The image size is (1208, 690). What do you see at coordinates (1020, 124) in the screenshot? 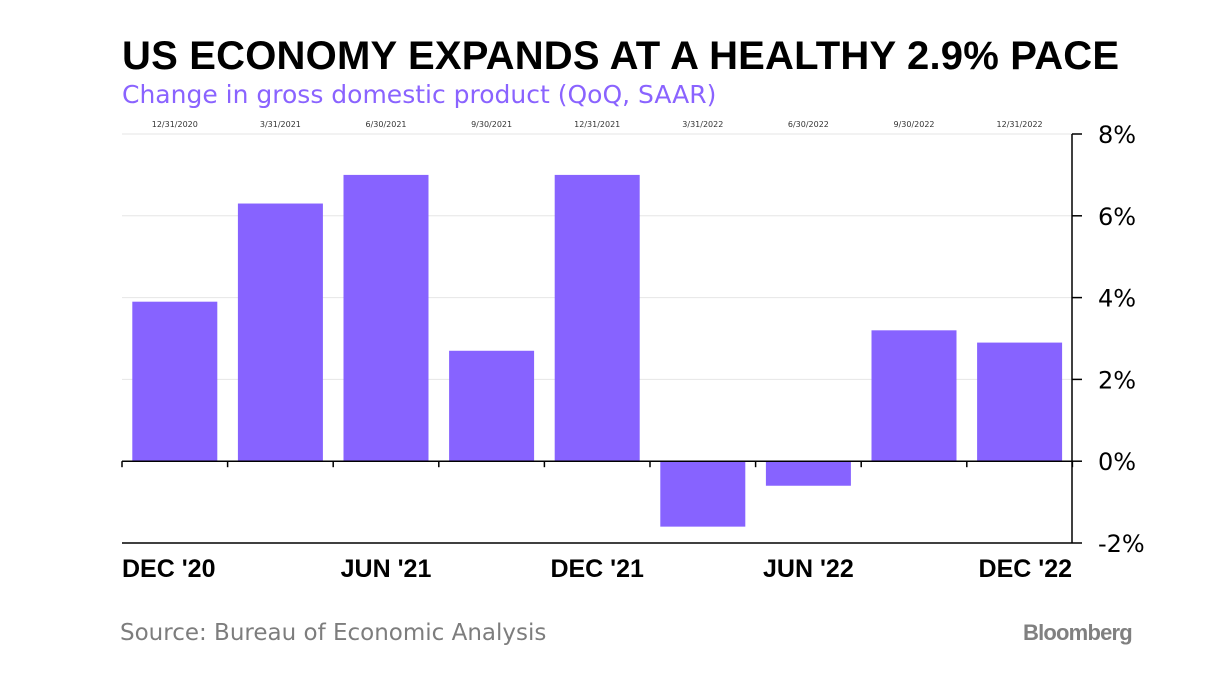
I see `category-date-label: 12/31/2022` at bounding box center [1020, 124].